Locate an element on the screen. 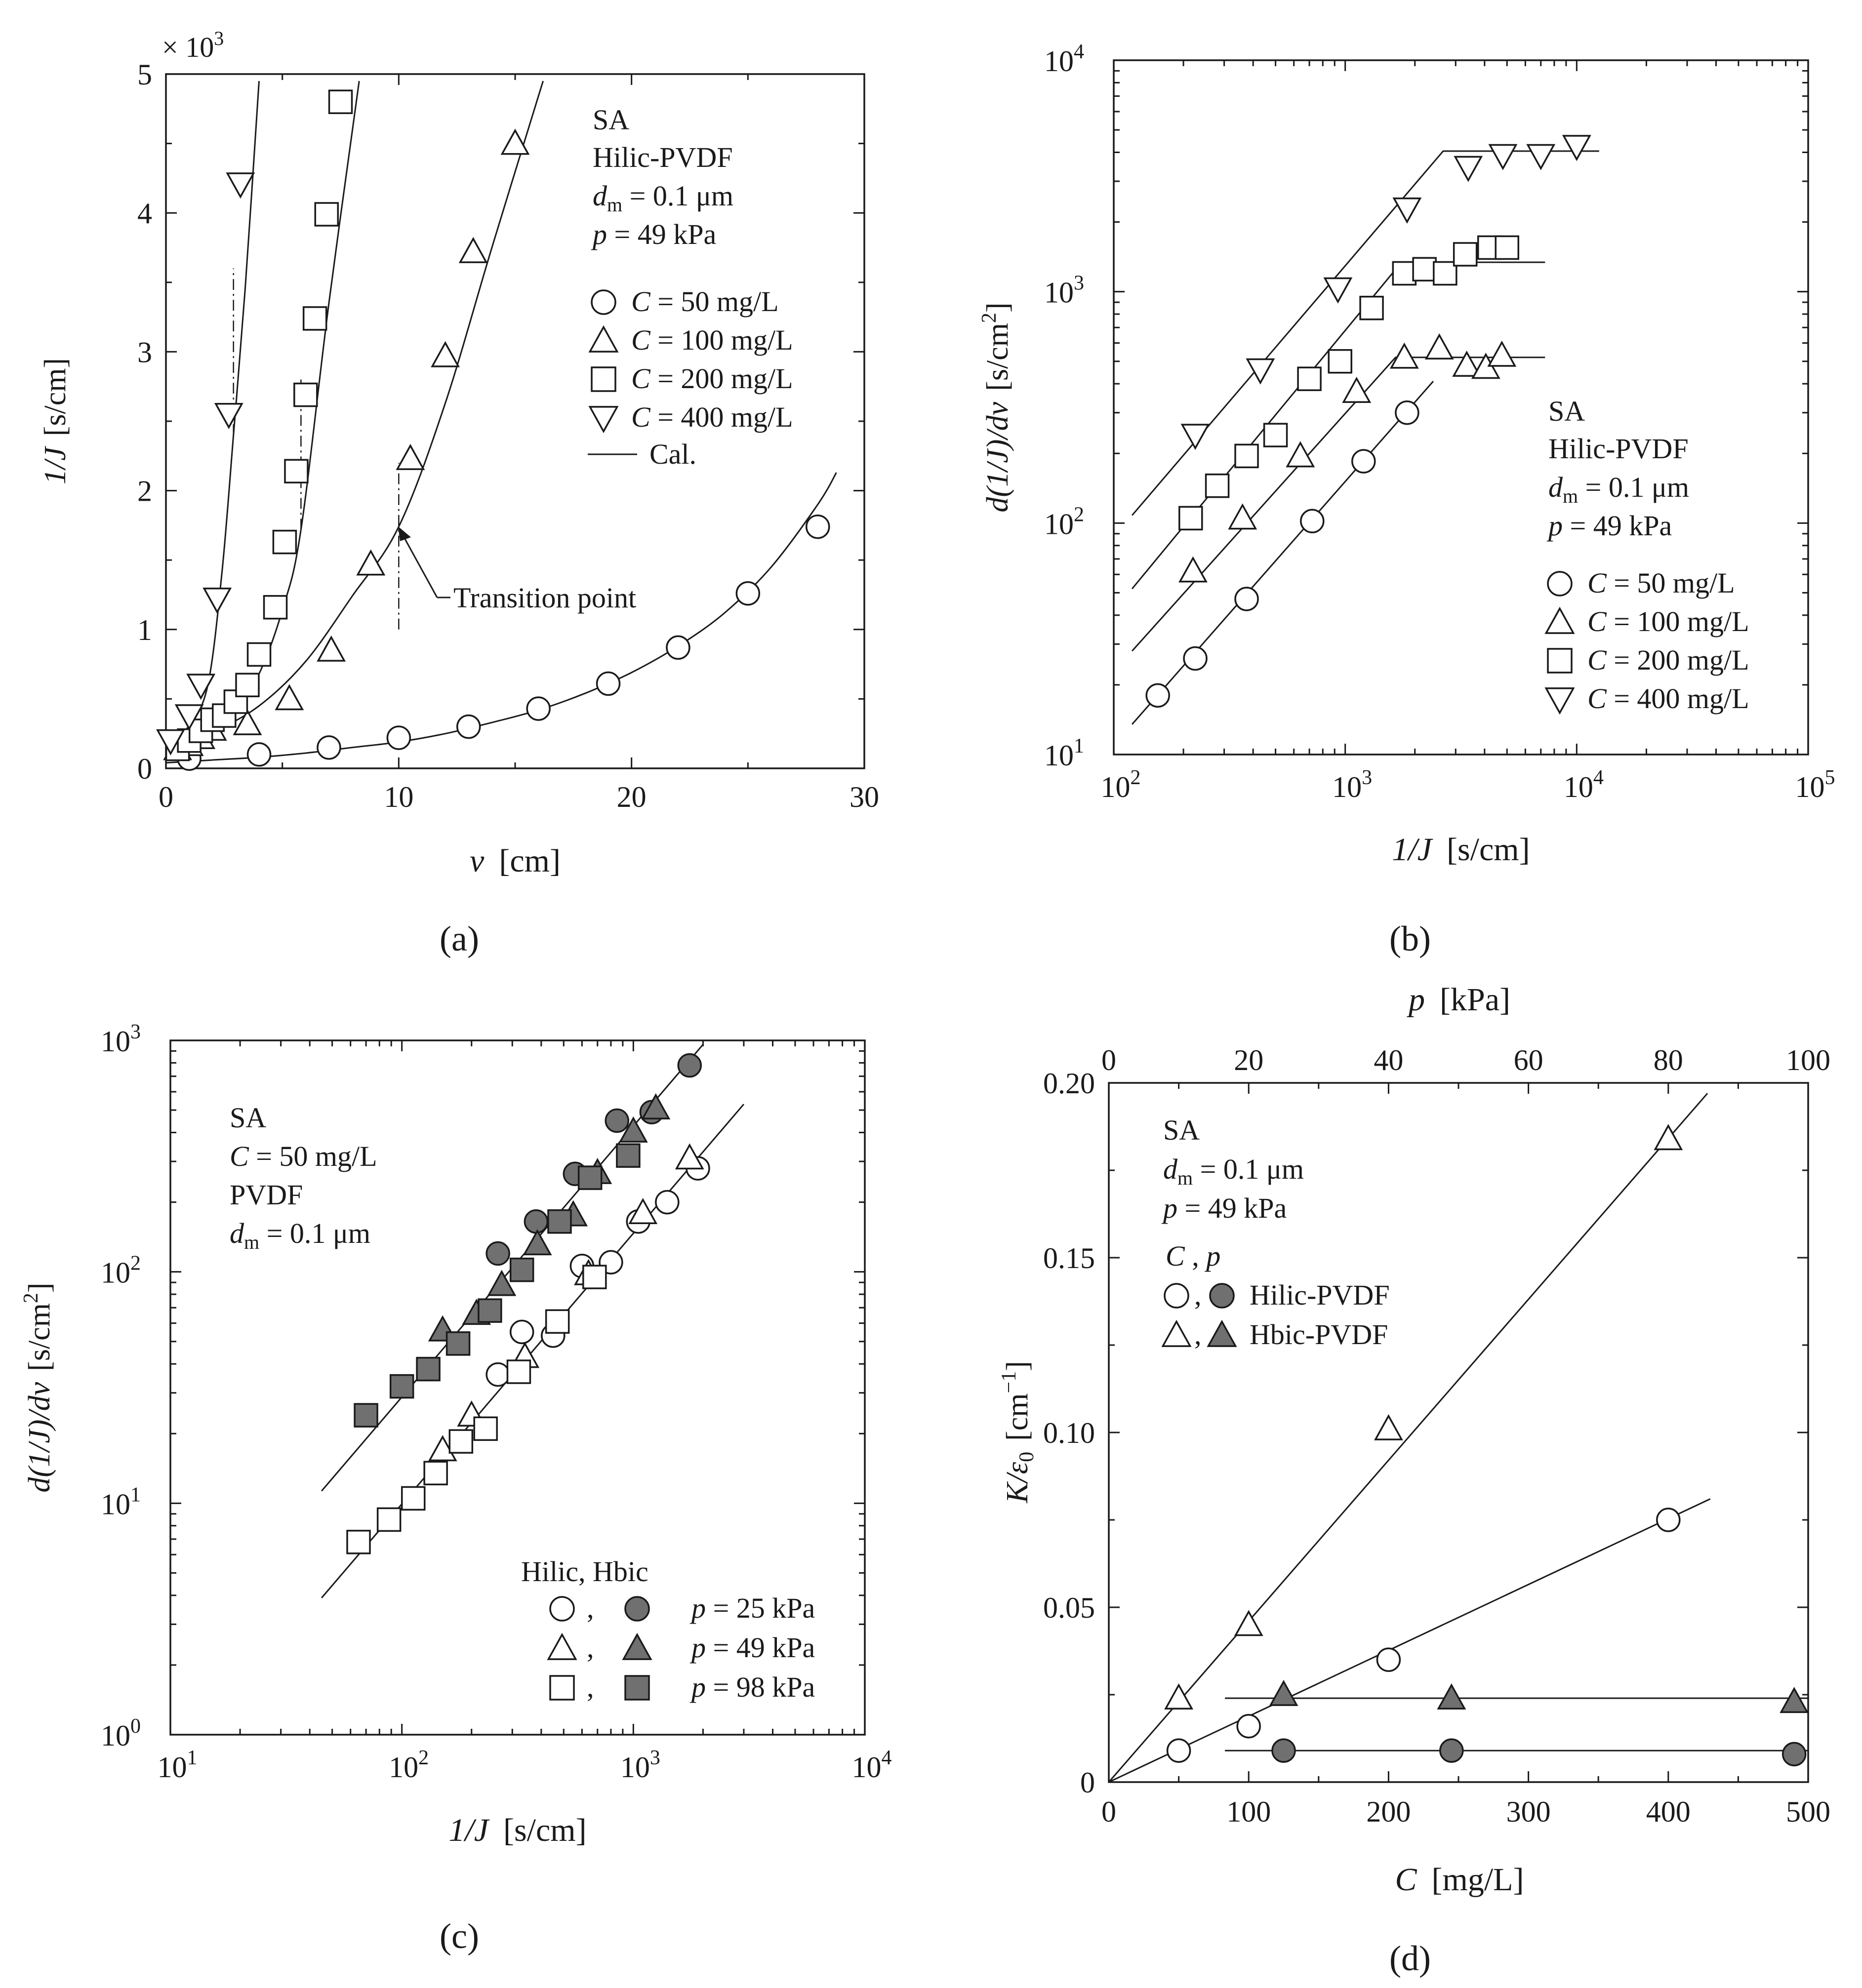 This screenshot has width=1862, height=1988. data-point-circle-open is located at coordinates (498, 1374).